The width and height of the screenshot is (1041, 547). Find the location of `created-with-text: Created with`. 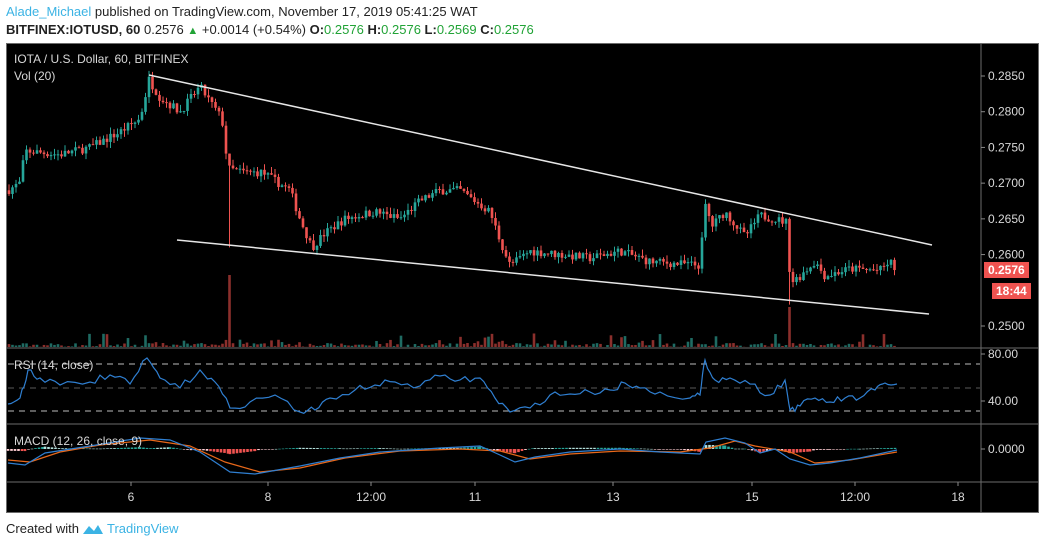

created-with-text: Created with is located at coordinates (42, 528).